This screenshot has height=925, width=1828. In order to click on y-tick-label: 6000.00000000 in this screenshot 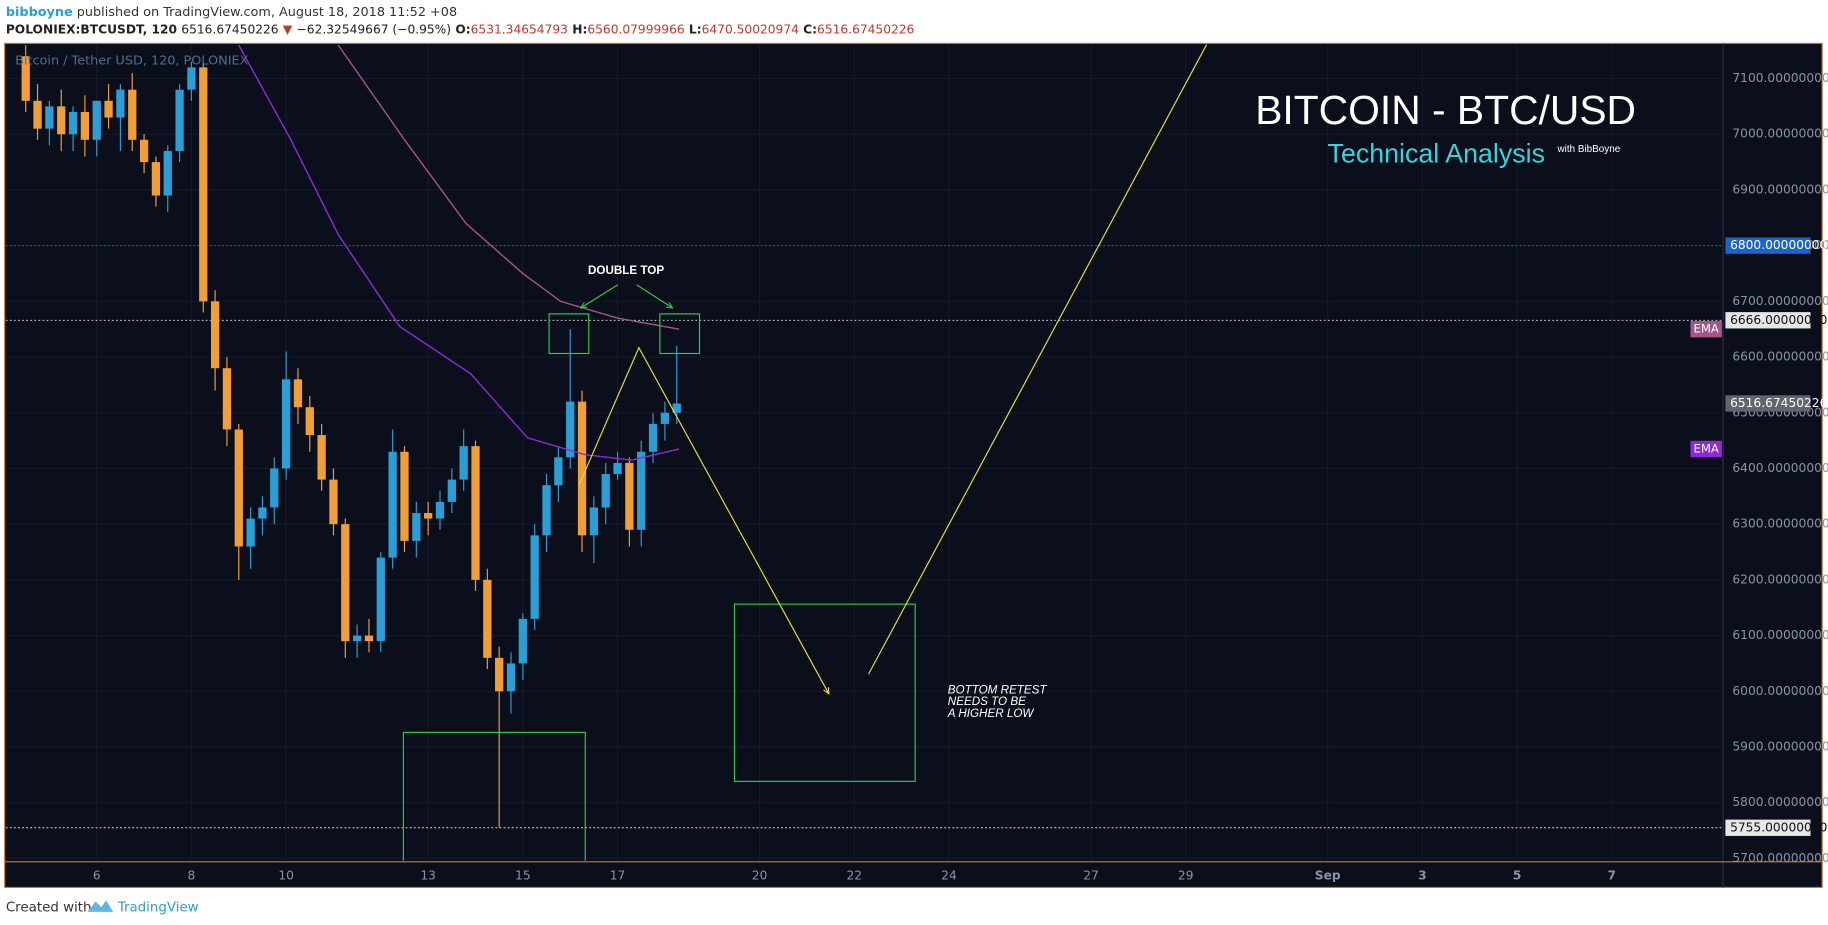, I will do `click(1780, 691)`.